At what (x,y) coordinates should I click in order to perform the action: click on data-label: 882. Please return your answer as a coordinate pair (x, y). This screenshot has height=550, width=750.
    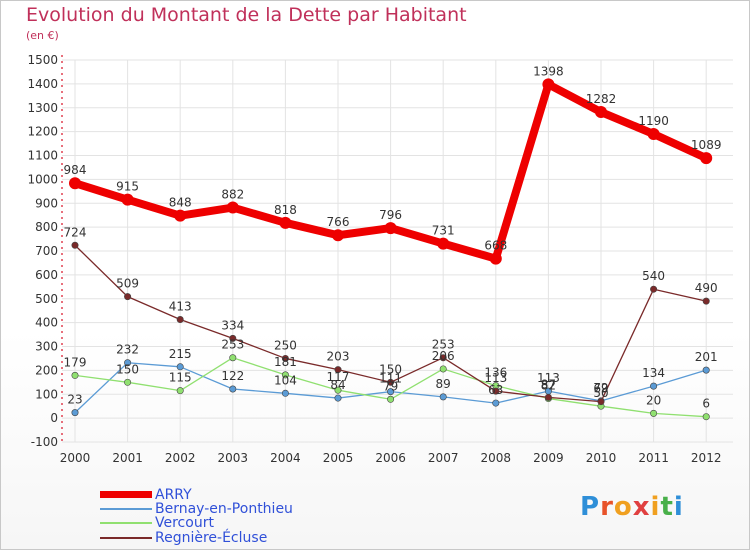
    Looking at the image, I should click on (232, 195).